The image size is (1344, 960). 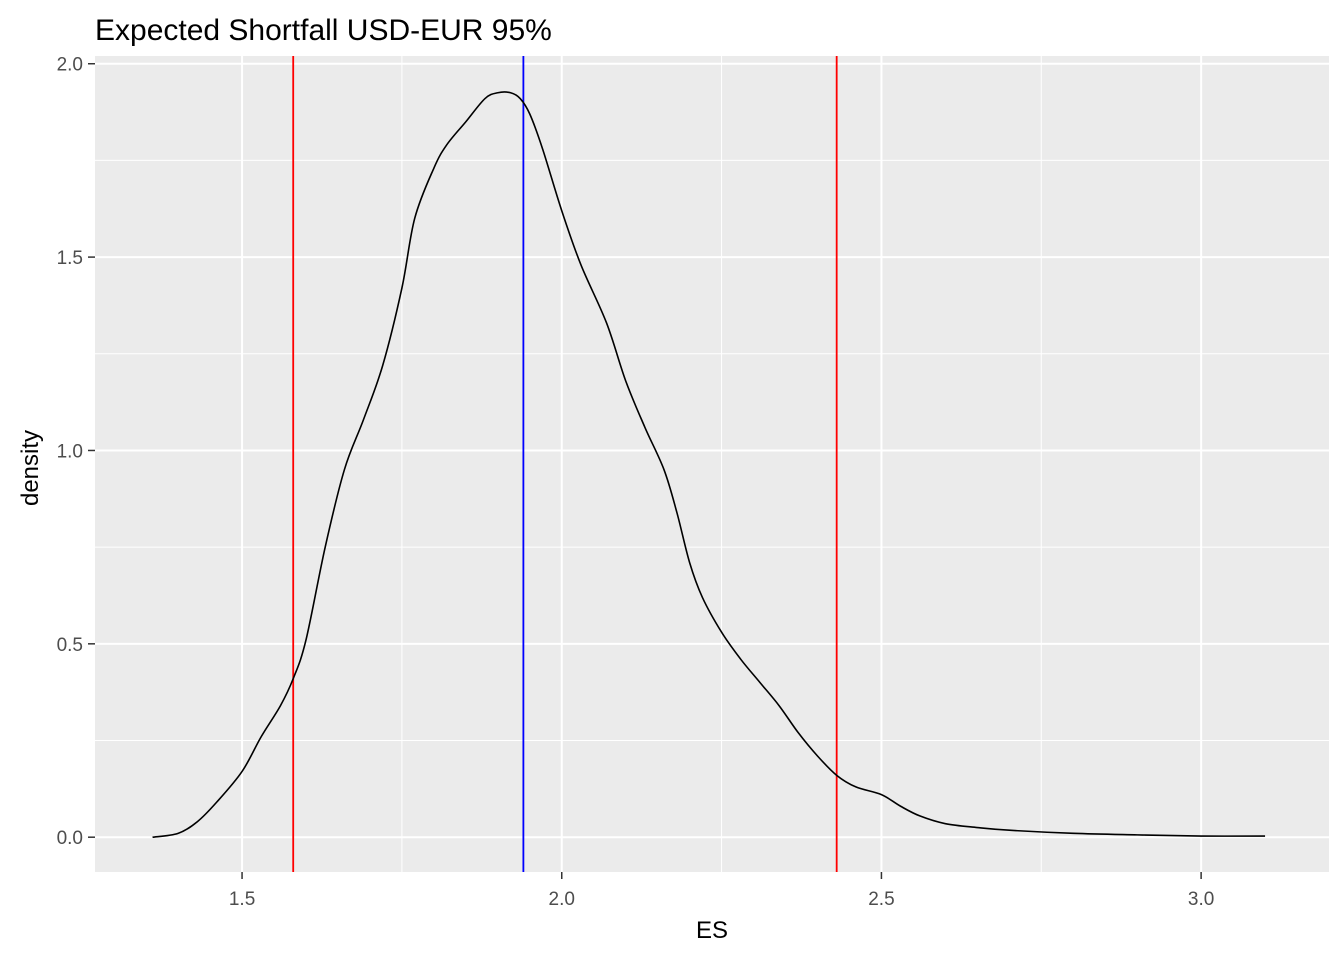 What do you see at coordinates (70, 645) in the screenshot?
I see `y-tick-label-1: 0.5` at bounding box center [70, 645].